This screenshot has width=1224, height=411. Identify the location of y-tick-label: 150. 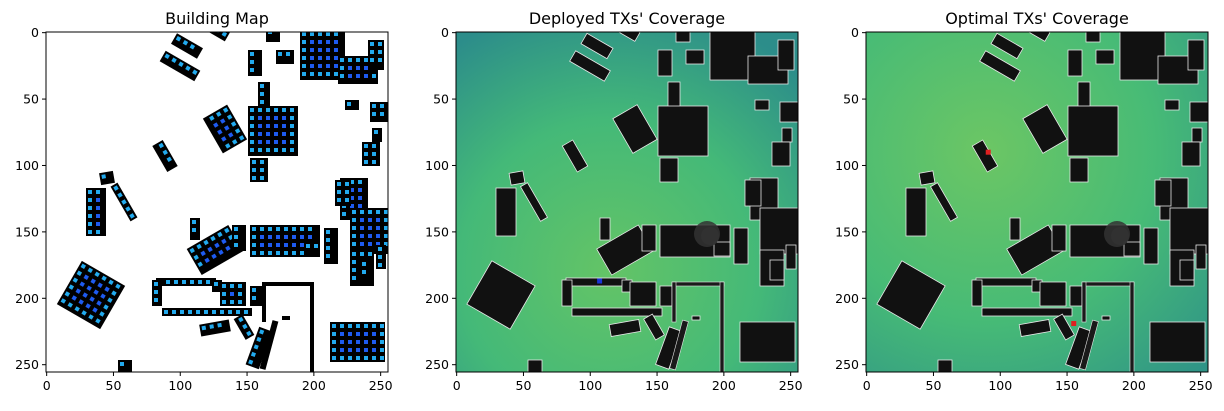
(847, 231).